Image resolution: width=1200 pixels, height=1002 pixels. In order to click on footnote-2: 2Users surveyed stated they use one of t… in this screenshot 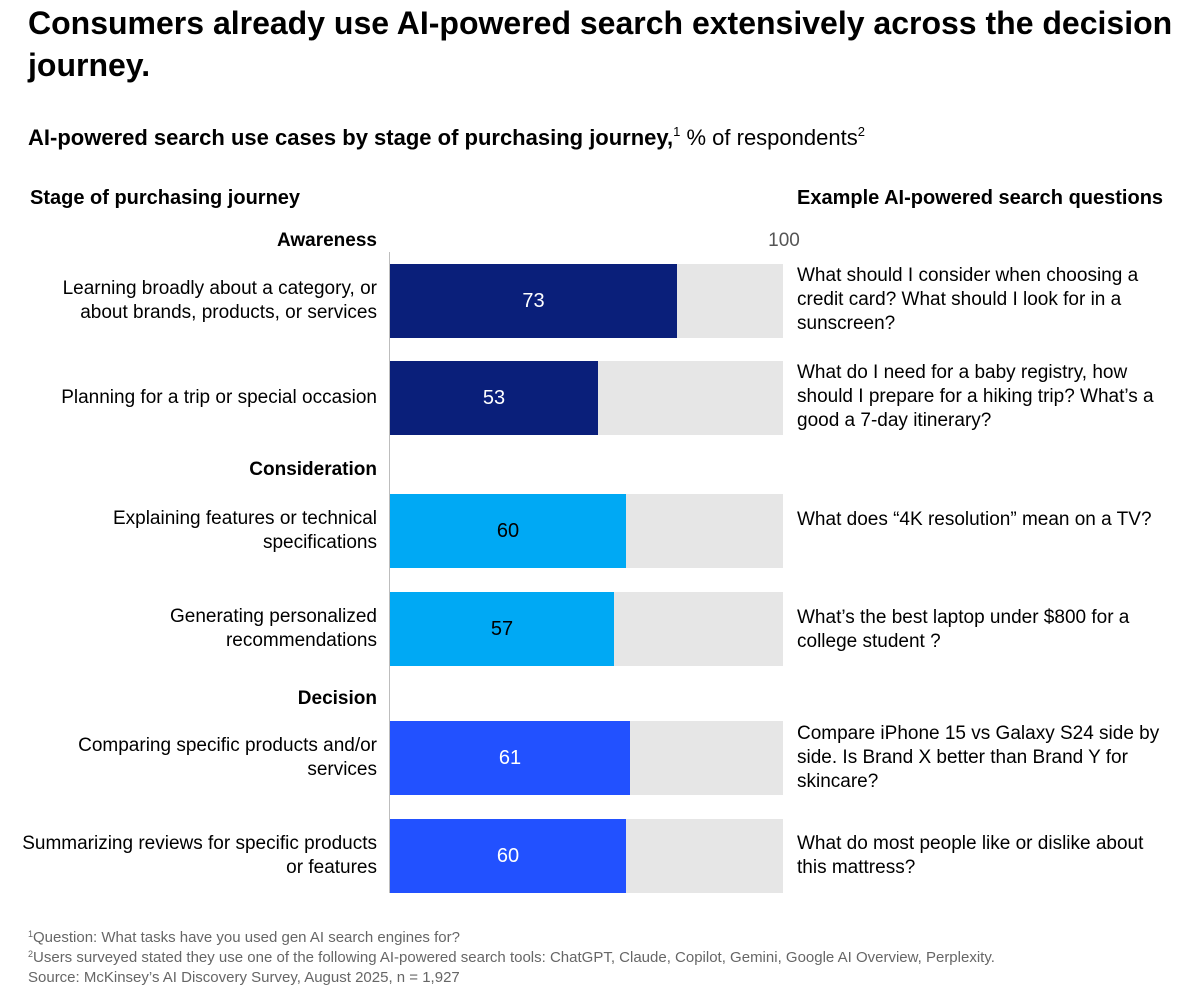, I will do `click(511, 957)`.